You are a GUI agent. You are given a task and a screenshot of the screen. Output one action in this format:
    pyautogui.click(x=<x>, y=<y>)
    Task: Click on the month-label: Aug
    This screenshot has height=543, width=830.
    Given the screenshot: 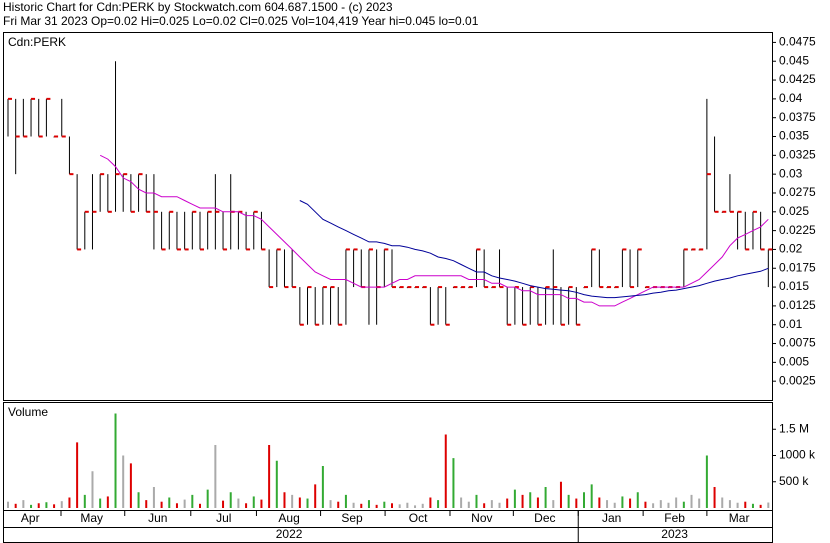 What is the action you would take?
    pyautogui.click(x=288, y=518)
    